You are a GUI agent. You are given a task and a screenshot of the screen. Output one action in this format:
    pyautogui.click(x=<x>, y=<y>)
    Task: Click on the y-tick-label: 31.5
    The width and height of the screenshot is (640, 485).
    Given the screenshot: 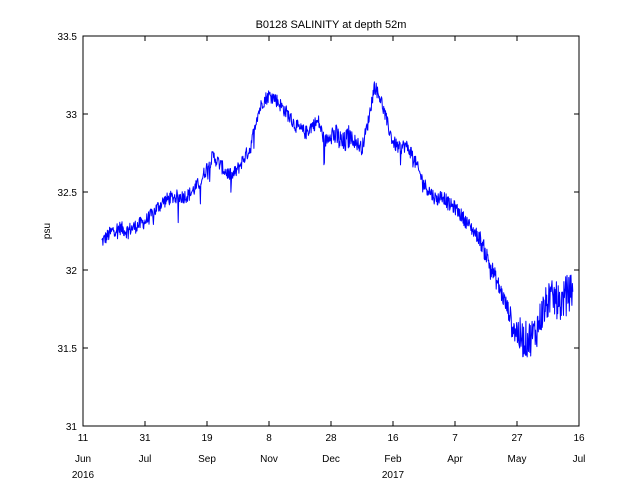 What is the action you would take?
    pyautogui.click(x=68, y=349)
    